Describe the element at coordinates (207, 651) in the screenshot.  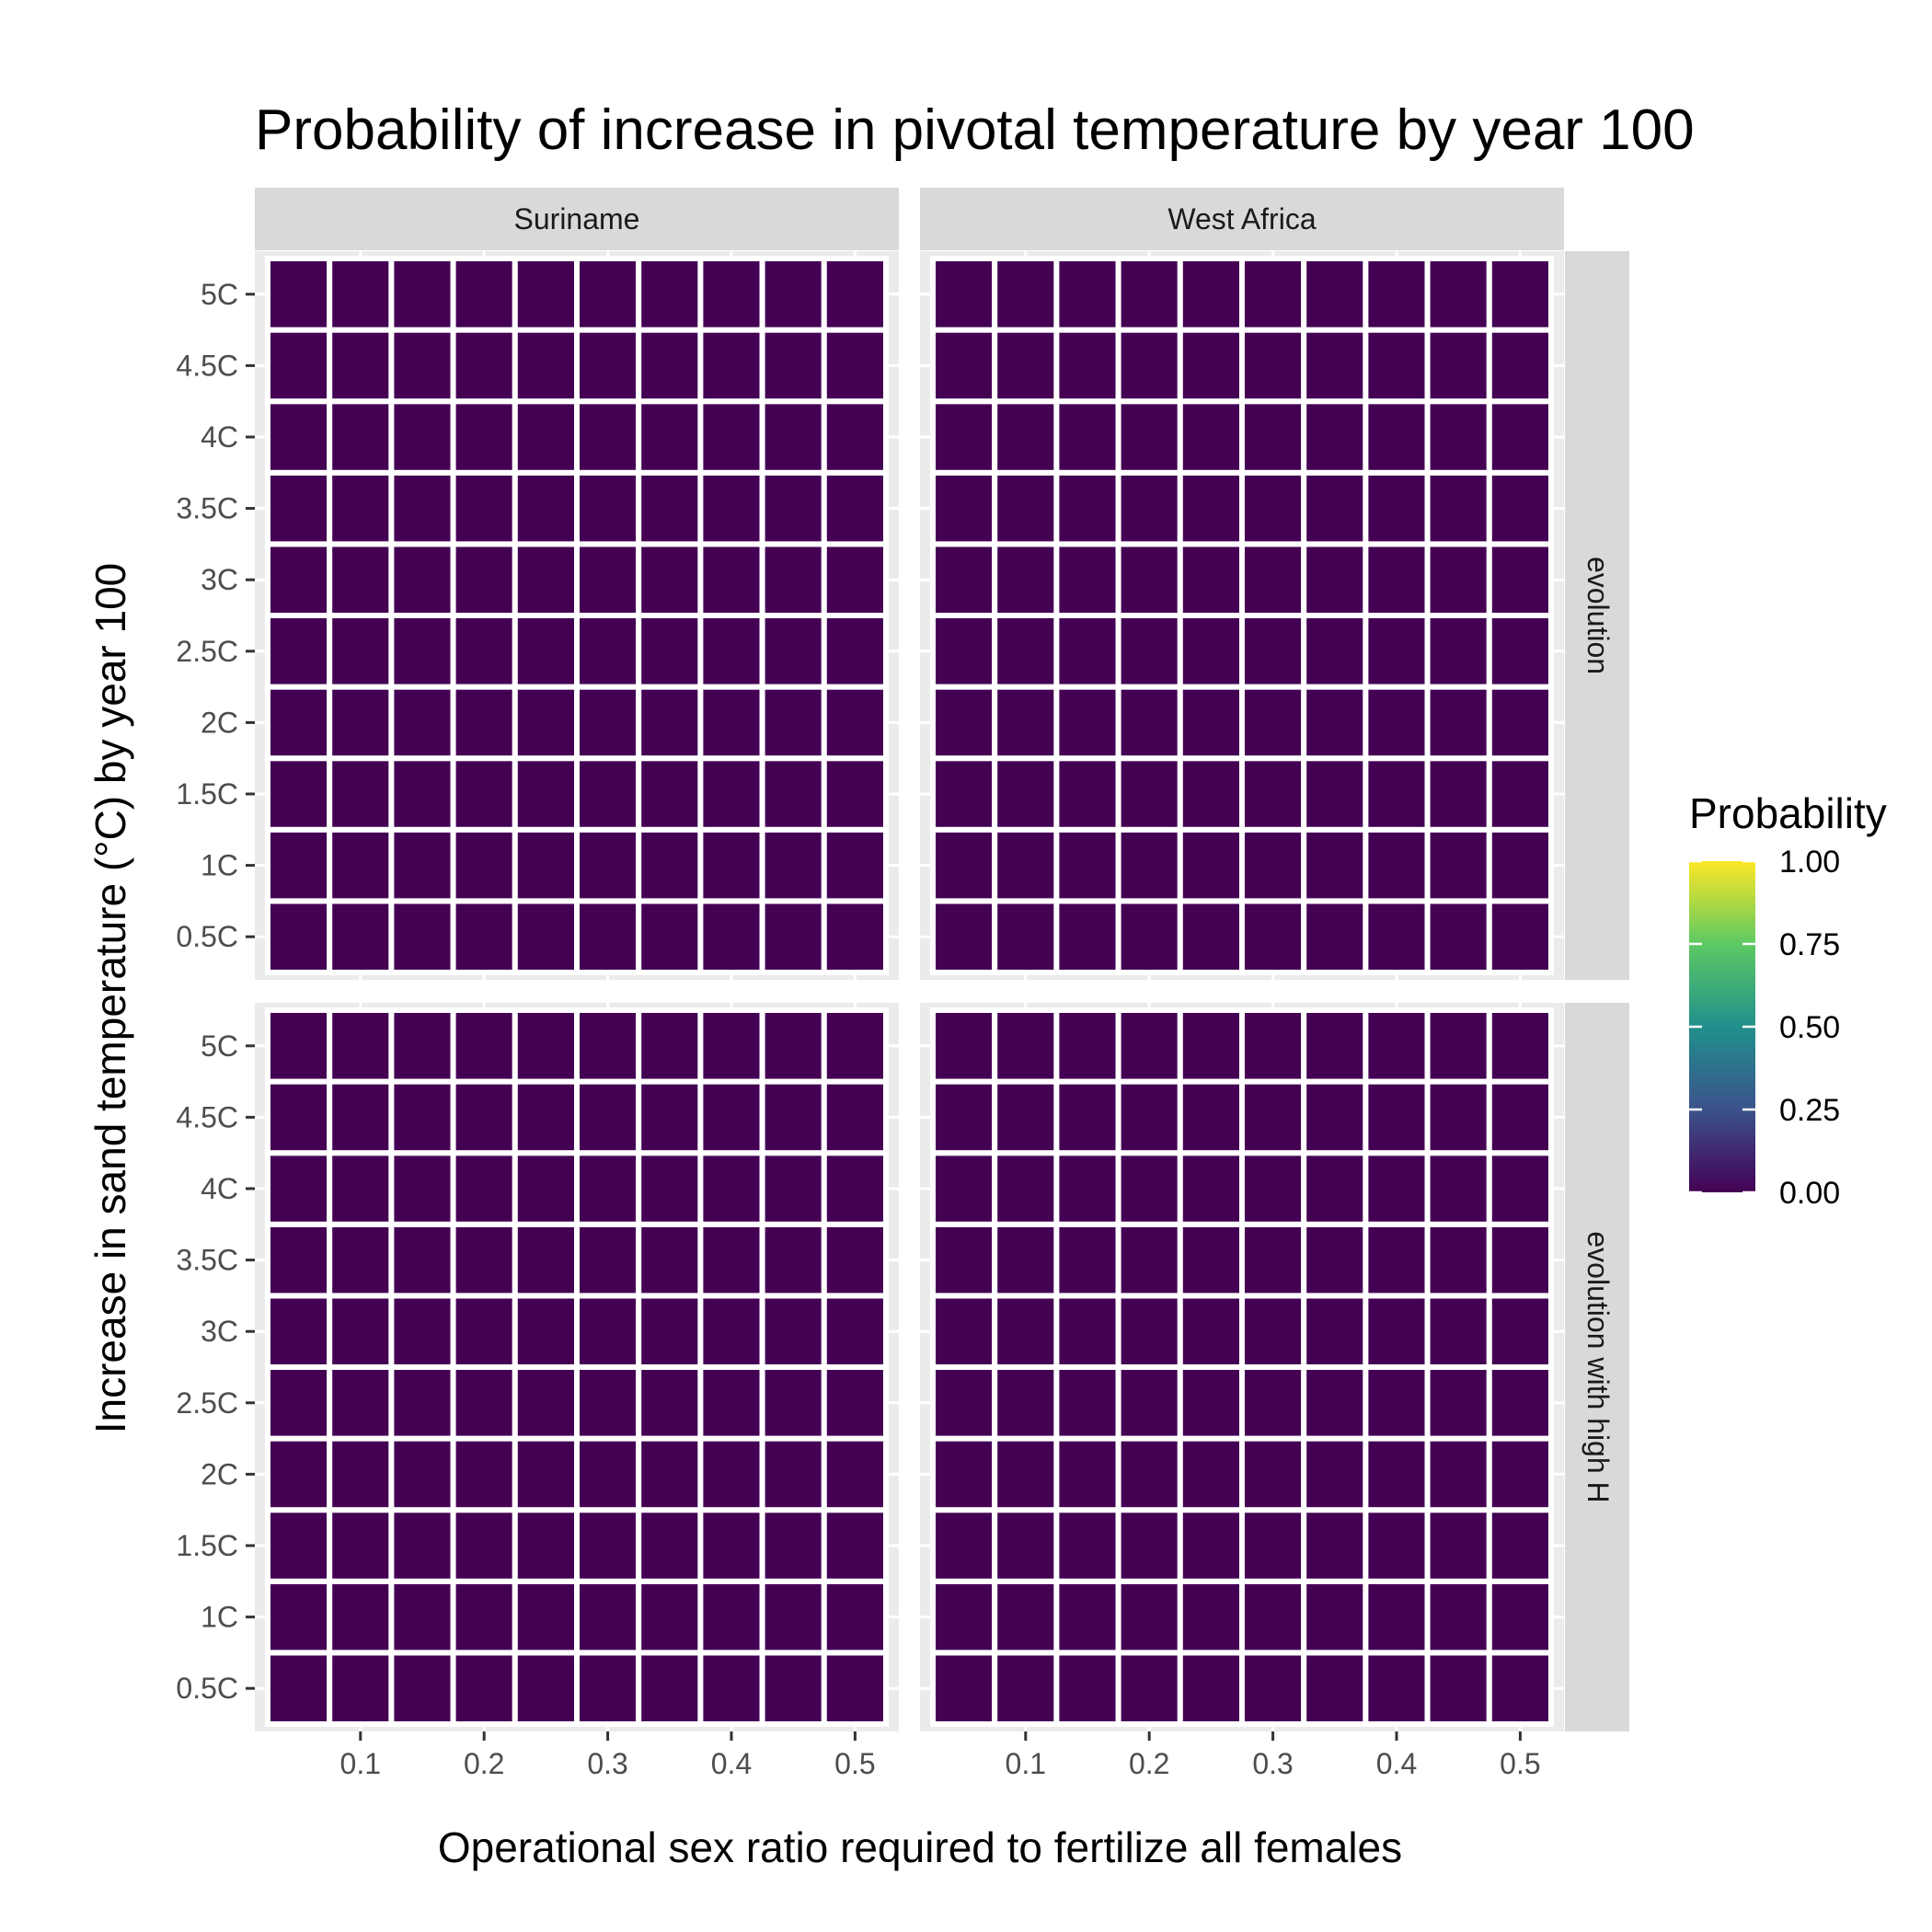
I see `y-tick-label: 2.5C` at that location.